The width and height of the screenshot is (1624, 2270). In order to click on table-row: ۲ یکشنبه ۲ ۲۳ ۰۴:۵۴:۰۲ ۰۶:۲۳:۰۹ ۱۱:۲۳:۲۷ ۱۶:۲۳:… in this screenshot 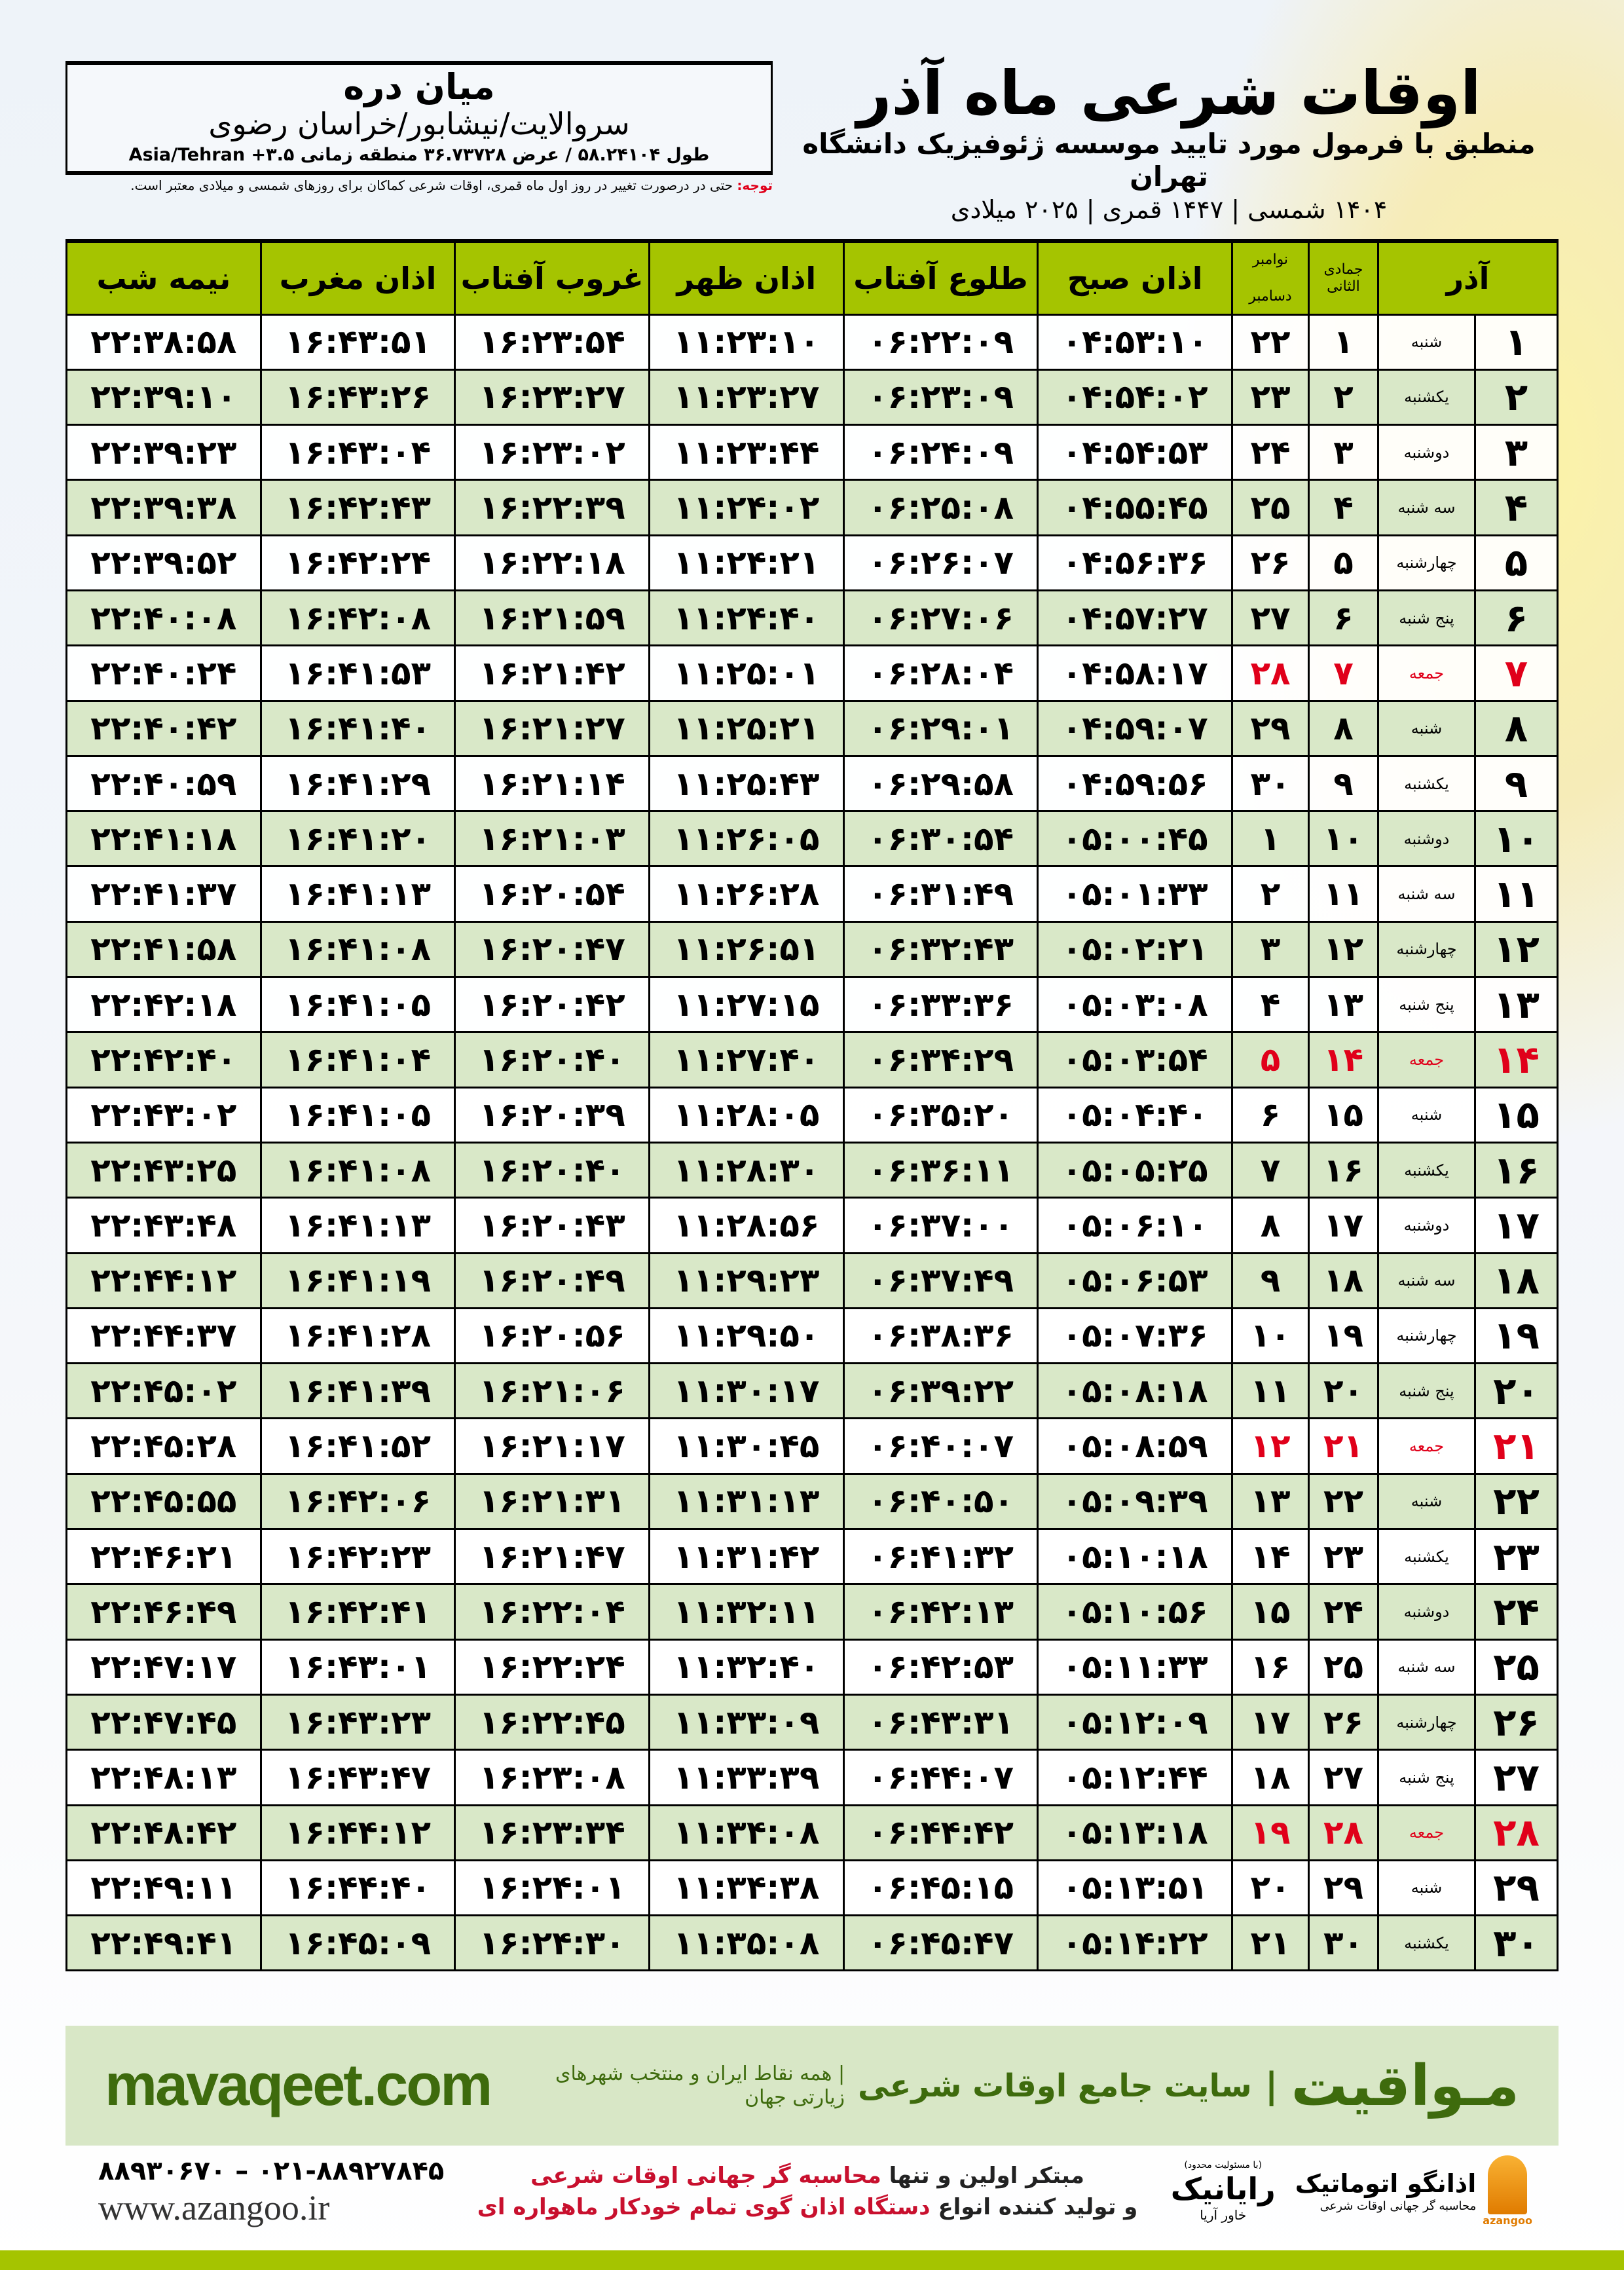, I will do `click(812, 397)`.